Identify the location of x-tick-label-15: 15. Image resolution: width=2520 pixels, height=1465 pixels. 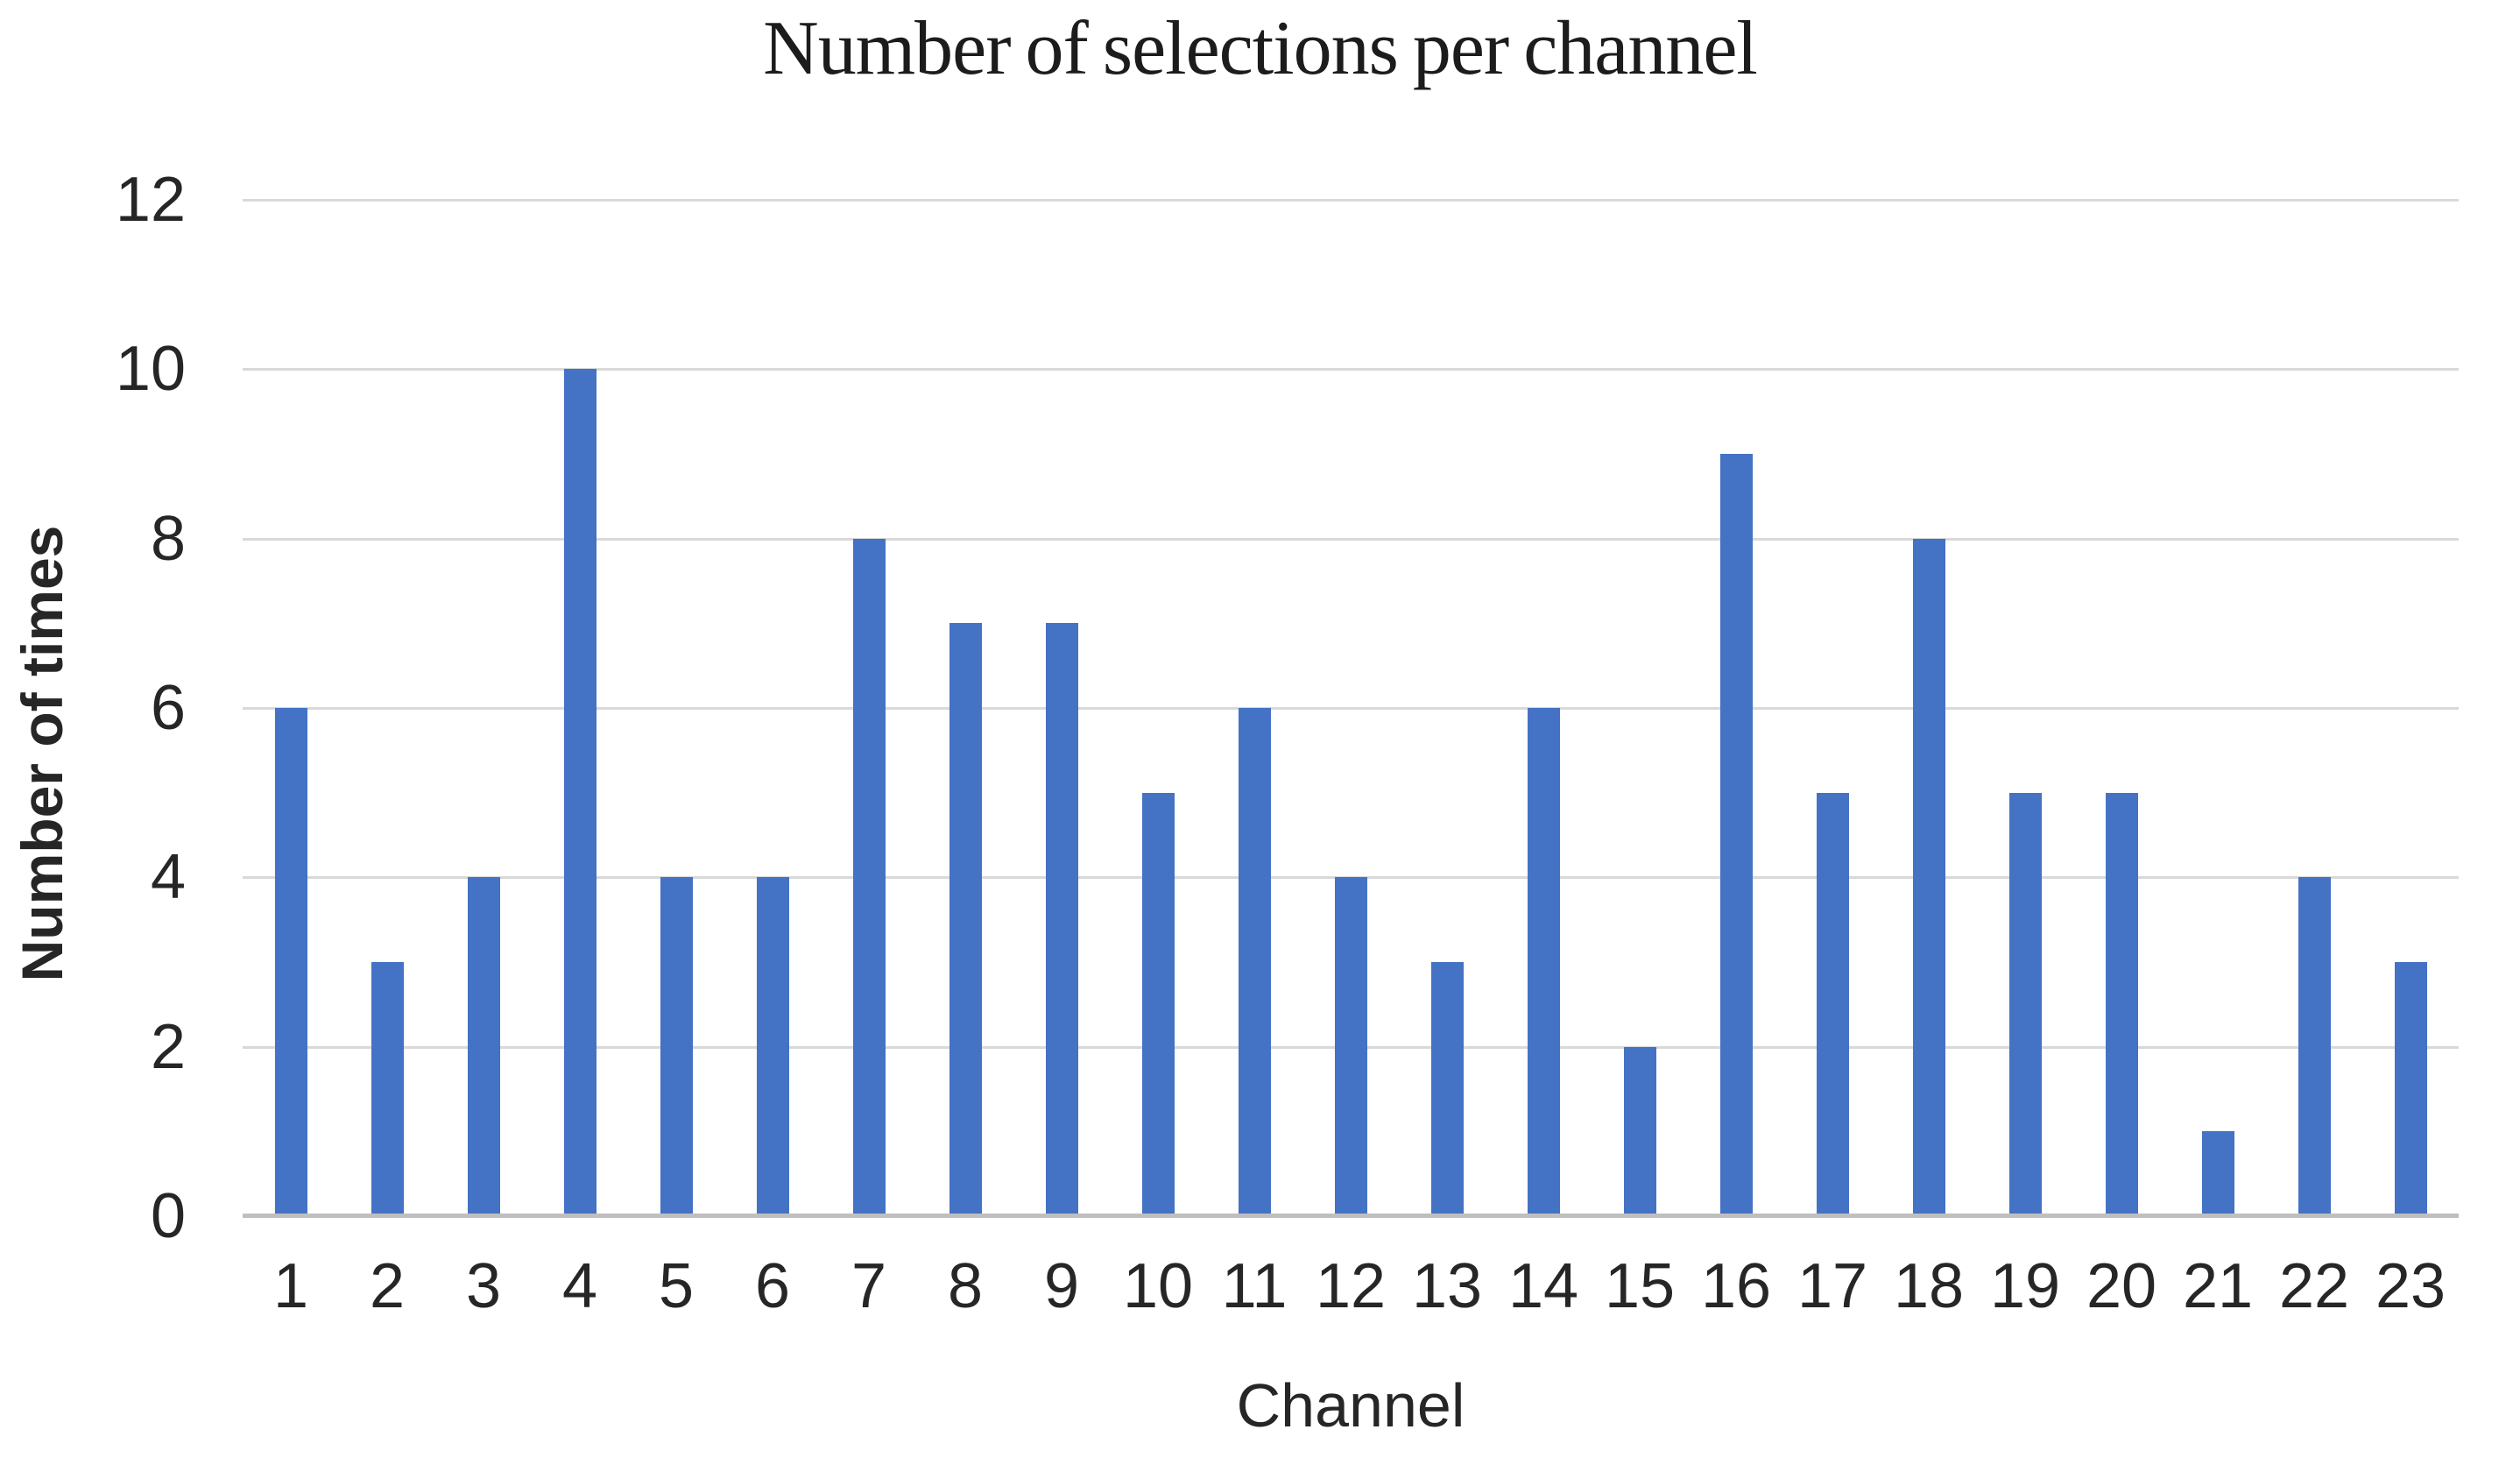
(1640, 1286).